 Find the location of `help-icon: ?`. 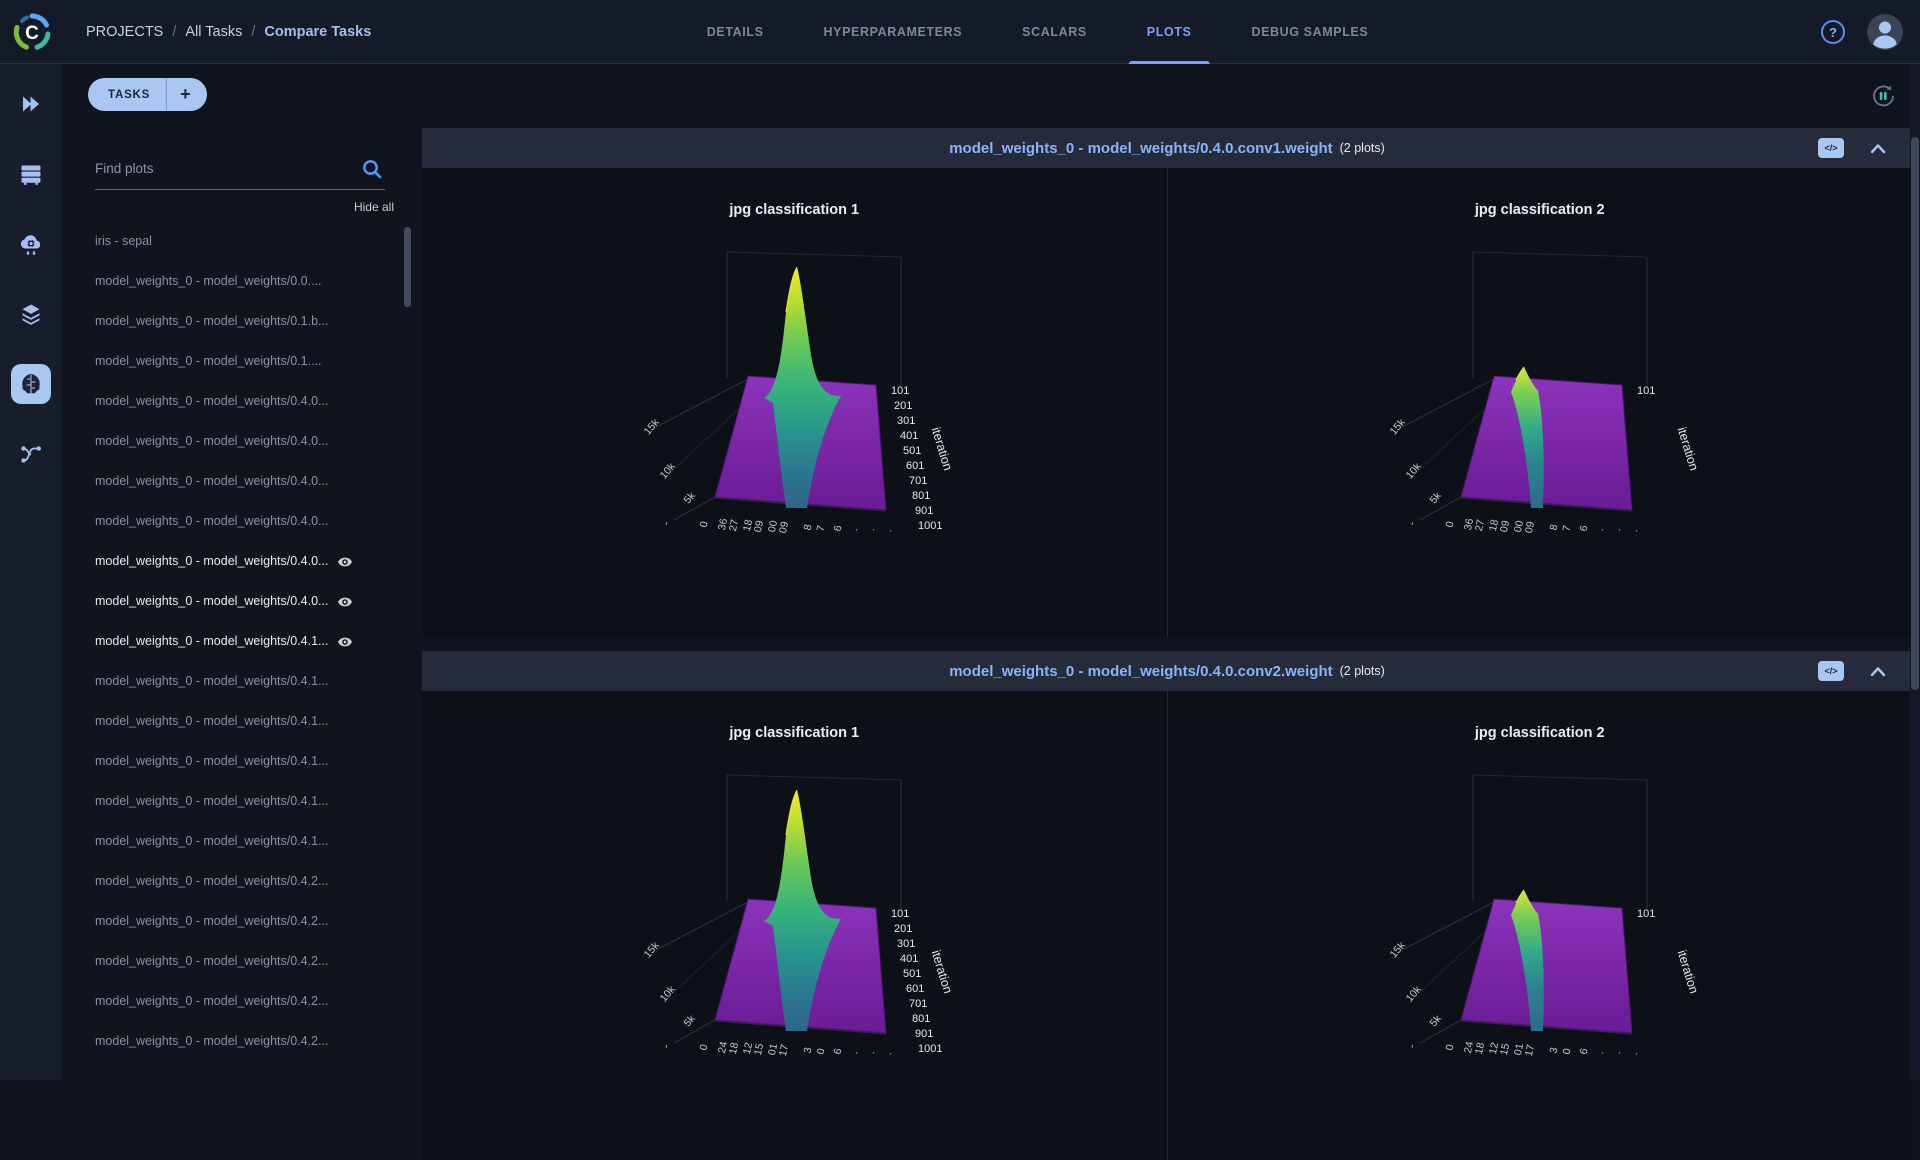

help-icon: ? is located at coordinates (1833, 32).